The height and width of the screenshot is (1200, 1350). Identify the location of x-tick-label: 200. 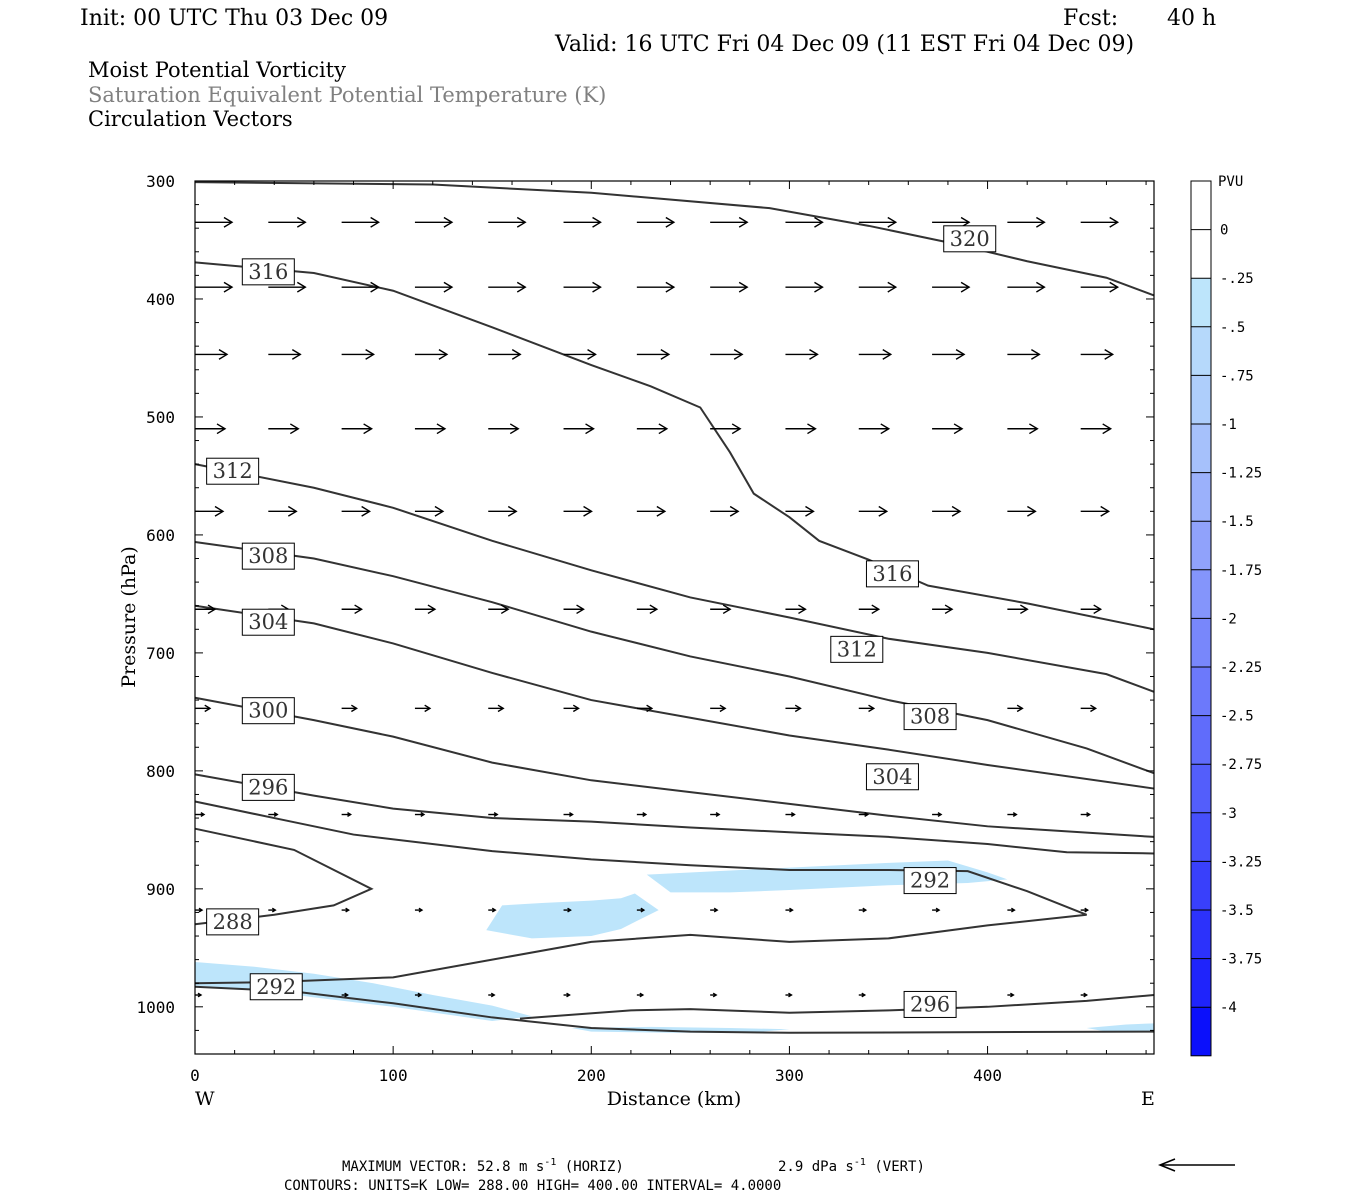
(591, 1075).